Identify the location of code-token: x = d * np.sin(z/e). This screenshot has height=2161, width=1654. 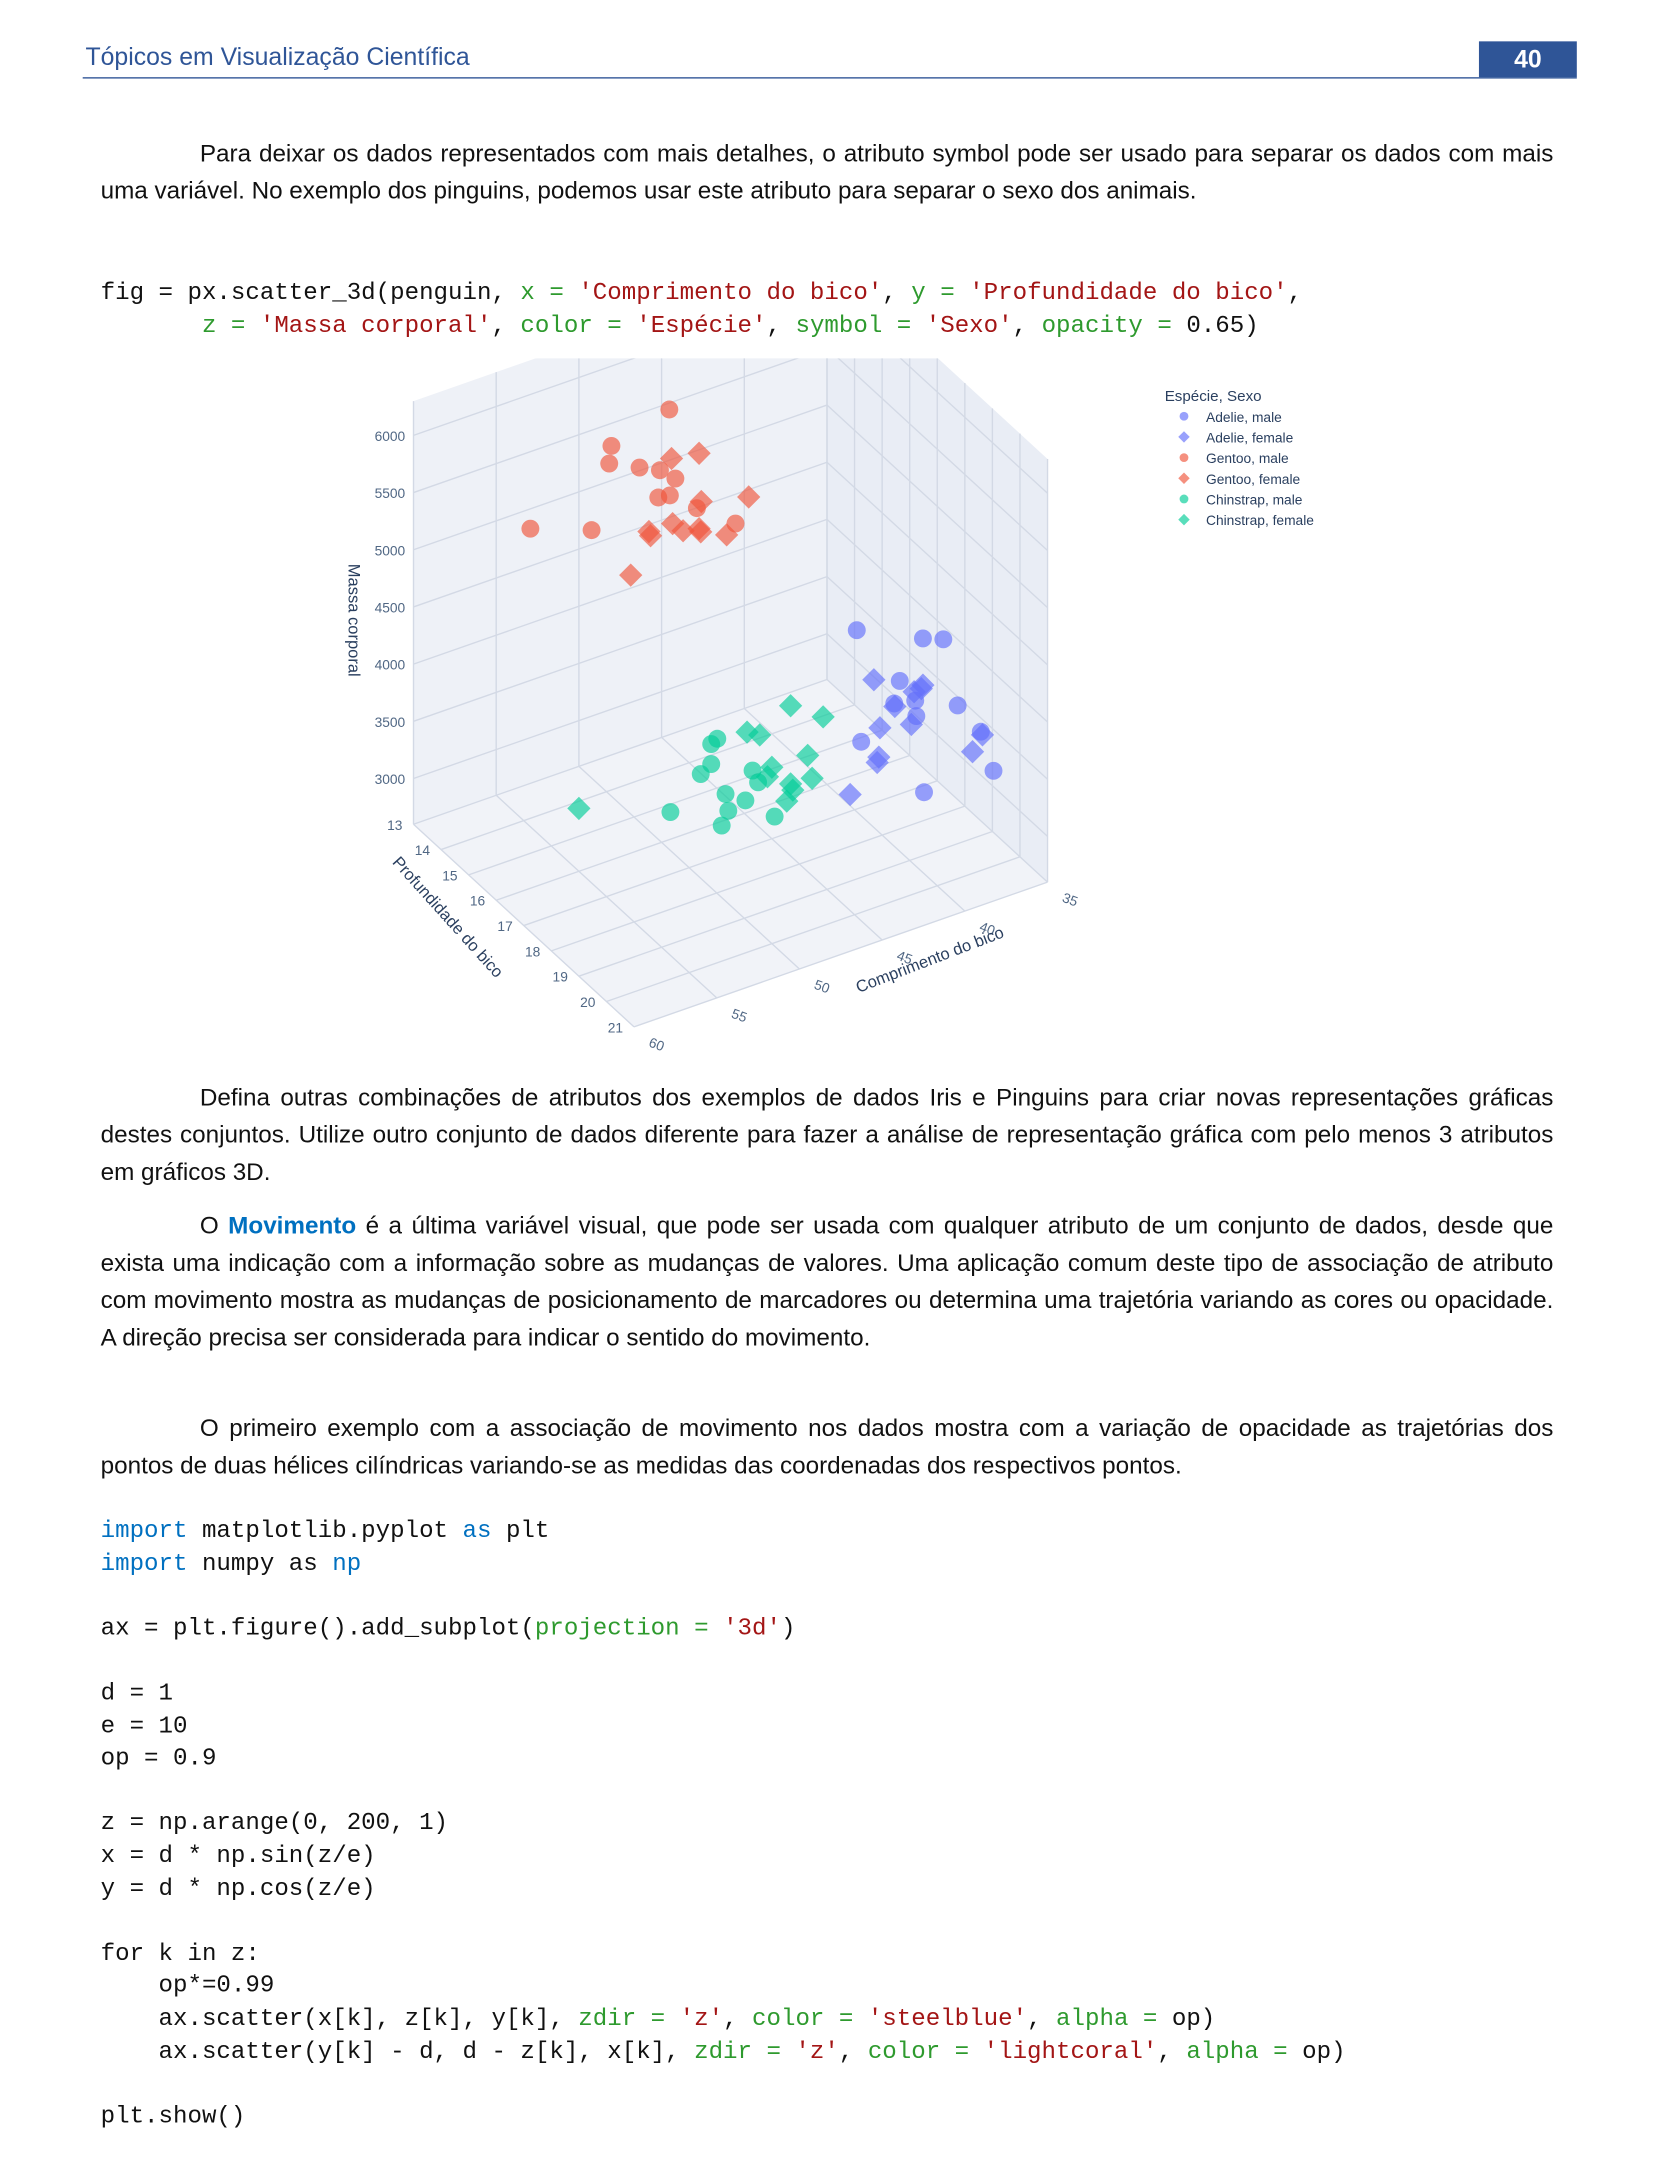
(238, 1856).